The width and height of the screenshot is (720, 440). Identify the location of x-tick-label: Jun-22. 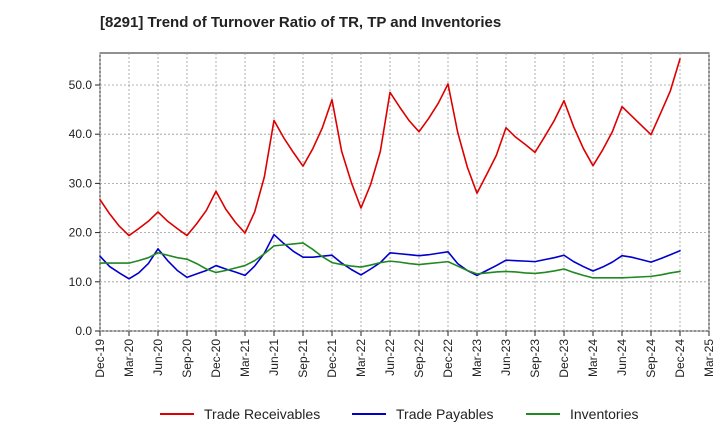
(390, 357).